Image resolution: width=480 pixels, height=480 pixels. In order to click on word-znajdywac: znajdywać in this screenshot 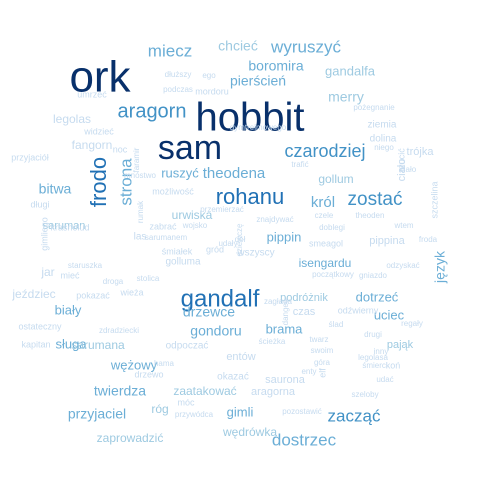, I will do `click(274, 219)`.